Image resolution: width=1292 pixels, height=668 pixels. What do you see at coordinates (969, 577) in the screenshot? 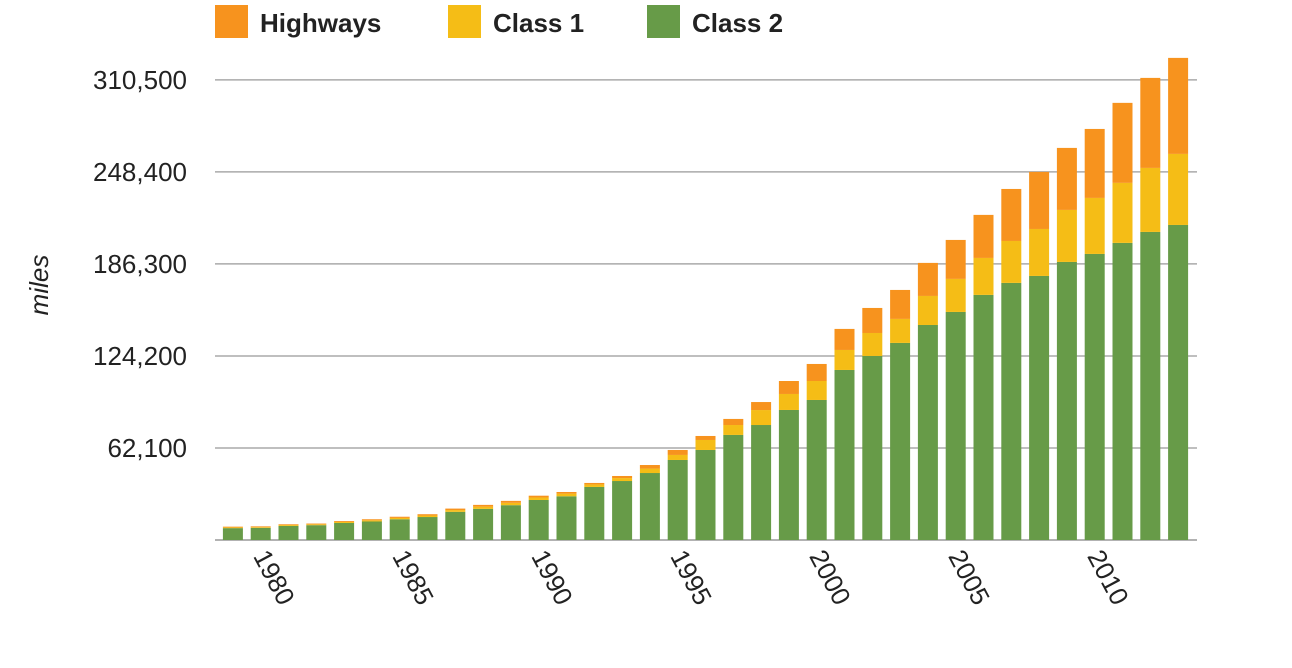
I see `x-tick-label: 2005` at bounding box center [969, 577].